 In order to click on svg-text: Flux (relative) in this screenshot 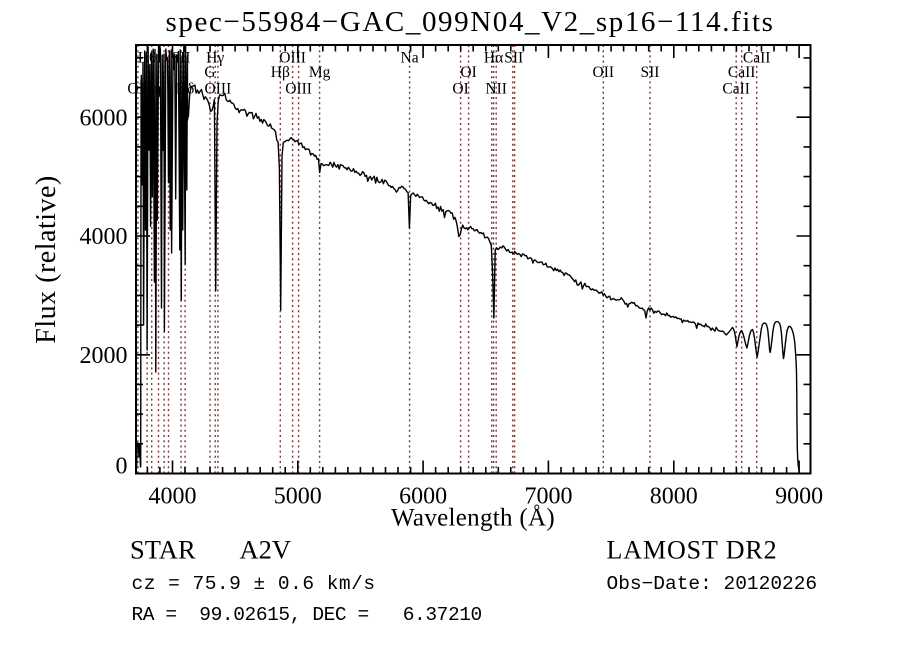, I will do `click(46, 259)`.